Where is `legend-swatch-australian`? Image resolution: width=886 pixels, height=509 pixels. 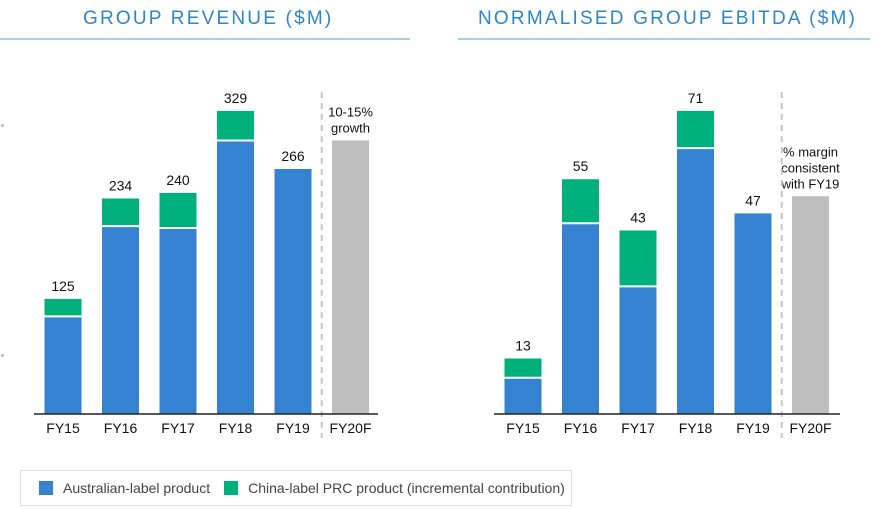
legend-swatch-australian is located at coordinates (46, 488).